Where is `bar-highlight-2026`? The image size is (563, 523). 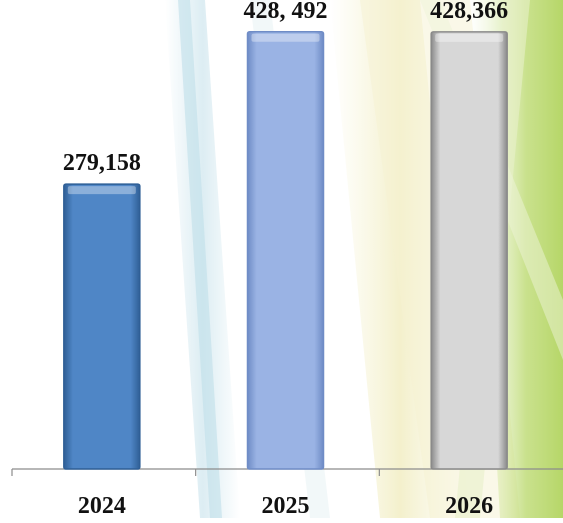
bar-highlight-2026 is located at coordinates (469, 37).